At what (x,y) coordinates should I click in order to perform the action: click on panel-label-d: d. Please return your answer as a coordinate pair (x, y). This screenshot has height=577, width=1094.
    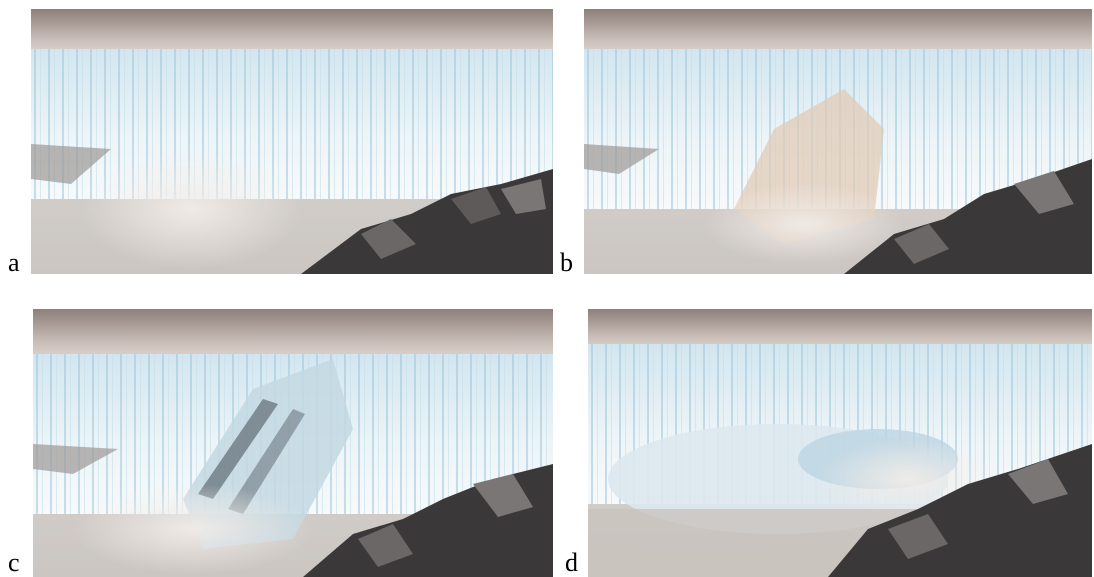
    Looking at the image, I should click on (571, 562).